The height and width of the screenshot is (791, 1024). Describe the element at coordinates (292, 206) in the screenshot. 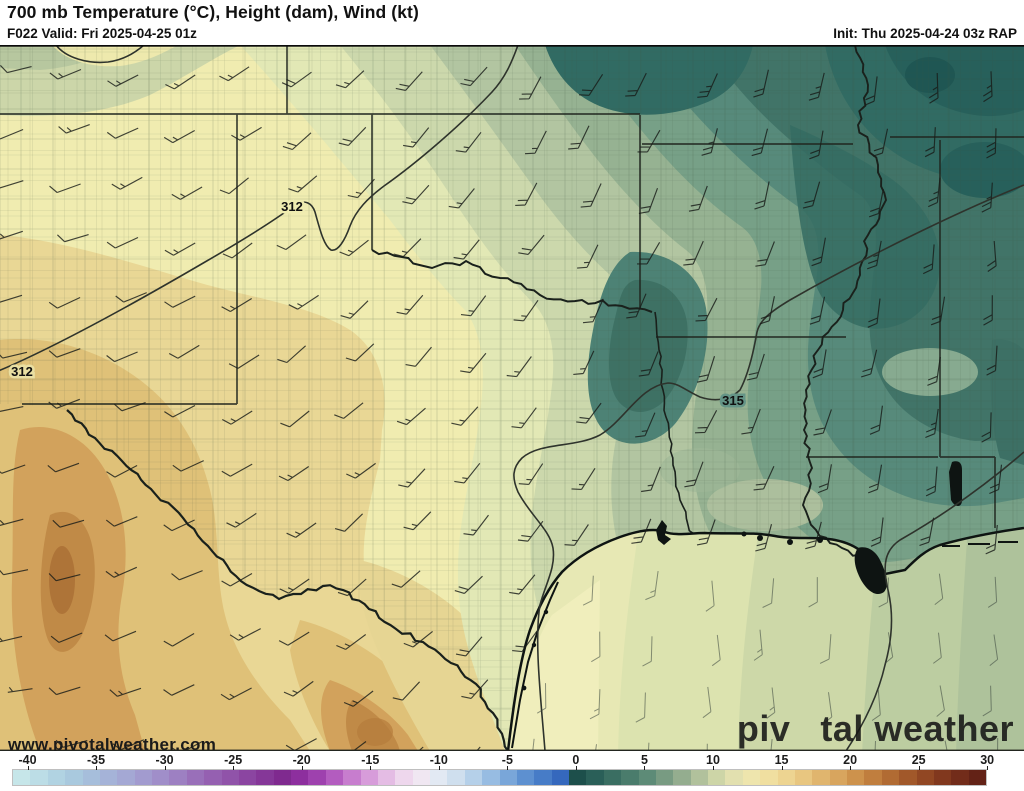

I see `contour-label-312: 312` at that location.